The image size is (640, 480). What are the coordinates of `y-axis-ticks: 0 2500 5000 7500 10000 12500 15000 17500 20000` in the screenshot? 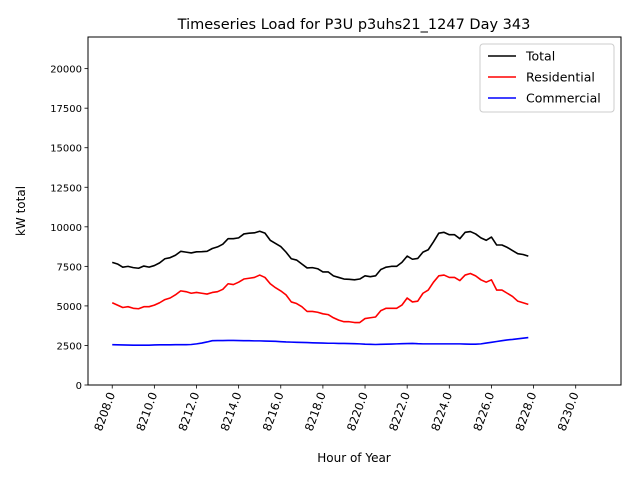 It's located at (69, 228).